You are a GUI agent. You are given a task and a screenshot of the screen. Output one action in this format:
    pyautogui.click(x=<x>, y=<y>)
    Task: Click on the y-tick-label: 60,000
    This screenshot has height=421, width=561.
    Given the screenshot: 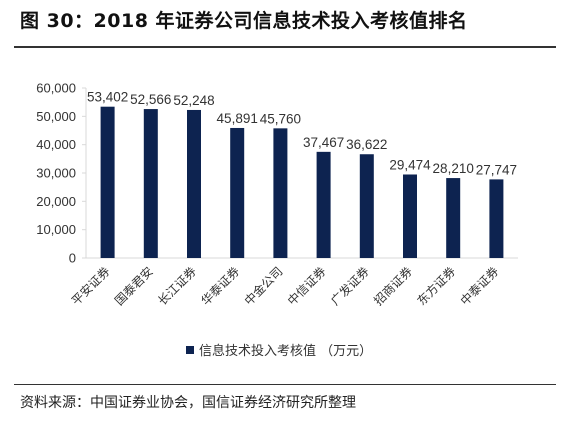 What is the action you would take?
    pyautogui.click(x=56, y=88)
    